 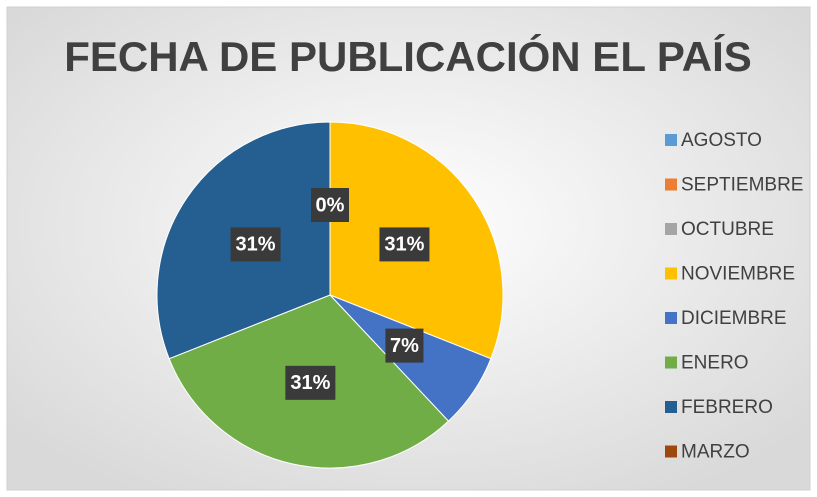 What do you see at coordinates (721, 140) in the screenshot?
I see `legend-label: AGOSTO` at bounding box center [721, 140].